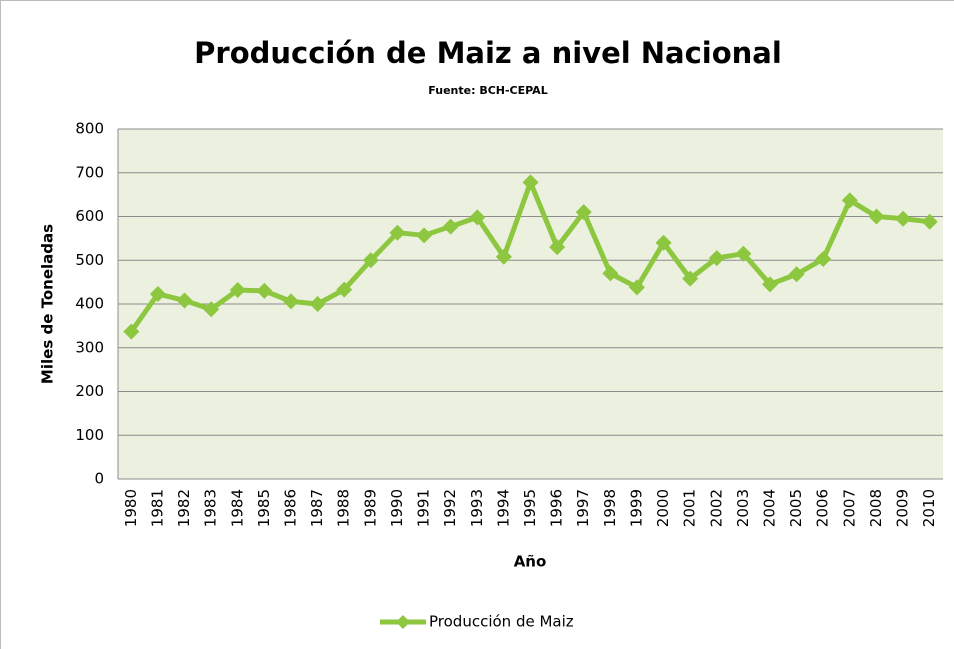 This screenshot has width=954, height=649. Describe the element at coordinates (157, 508) in the screenshot. I see `x-tick-label: 1981` at that location.